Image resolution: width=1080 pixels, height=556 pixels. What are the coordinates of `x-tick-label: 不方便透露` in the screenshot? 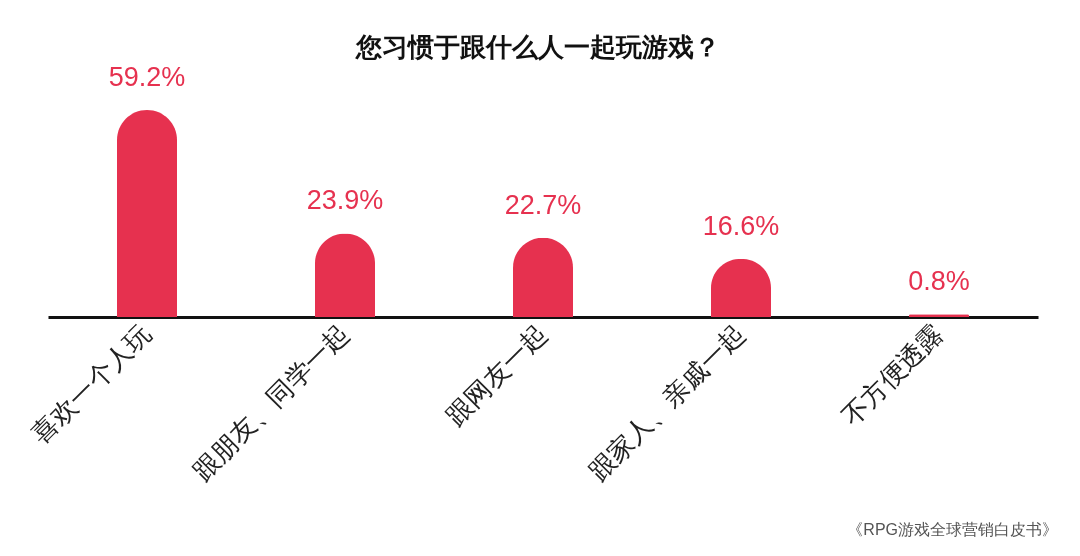 It's located at (892, 375).